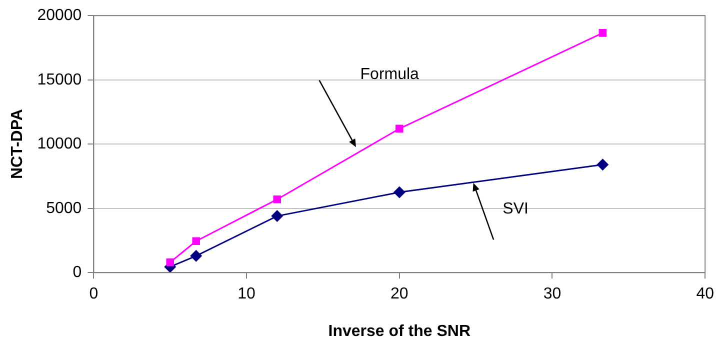 The width and height of the screenshot is (720, 349). What do you see at coordinates (93, 294) in the screenshot?
I see `x-tick-label: 0` at bounding box center [93, 294].